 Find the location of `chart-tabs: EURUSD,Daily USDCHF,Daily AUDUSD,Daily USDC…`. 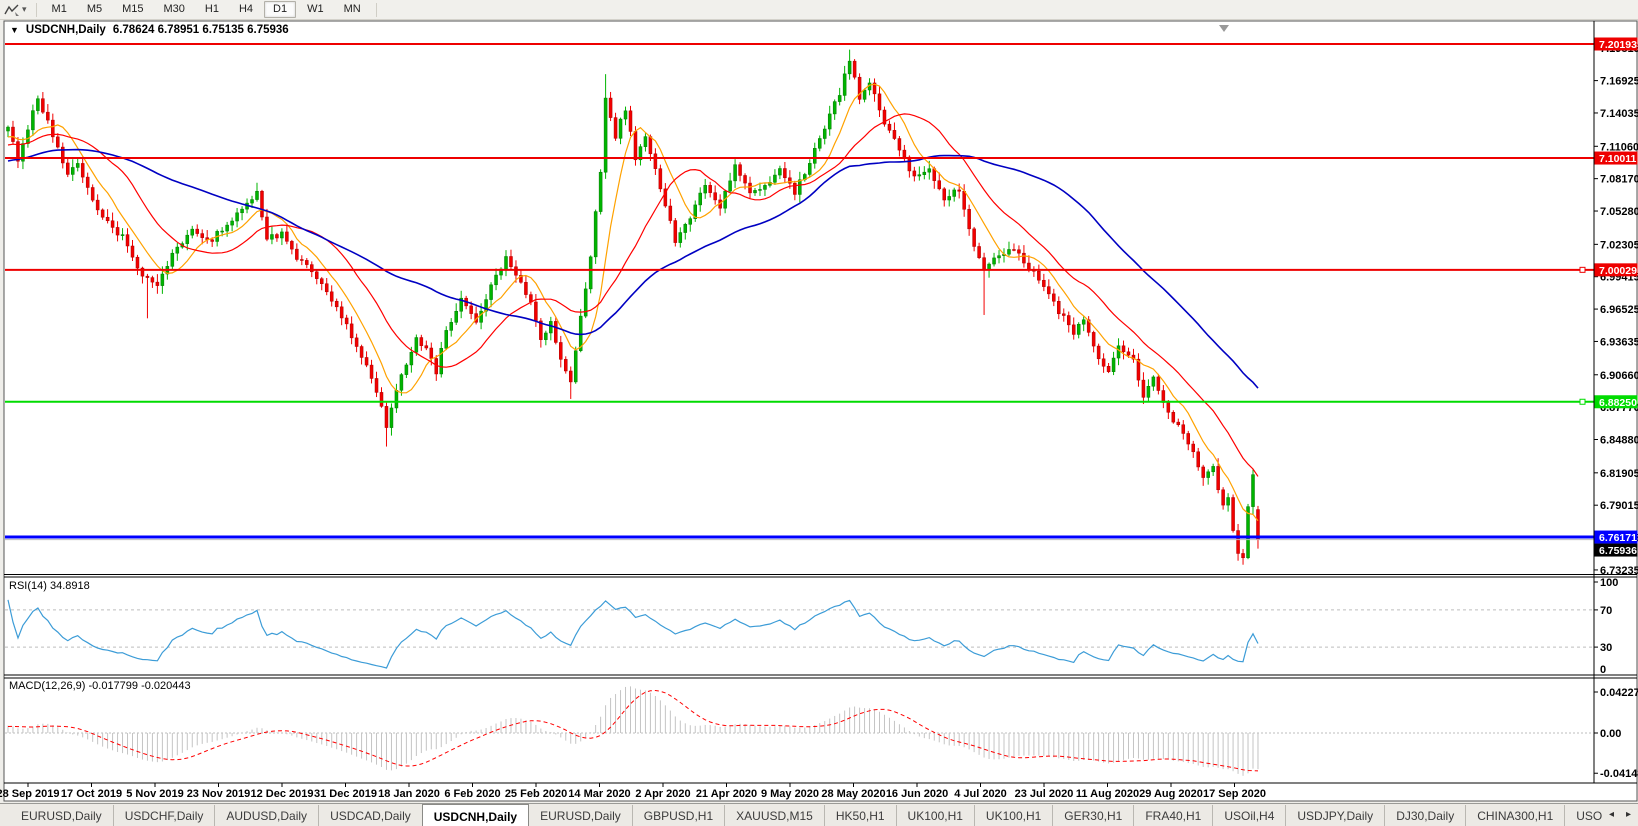

chart-tabs: EURUSD,Daily USDCHF,Daily AUDUSD,Daily USDC… is located at coordinates (806, 815).